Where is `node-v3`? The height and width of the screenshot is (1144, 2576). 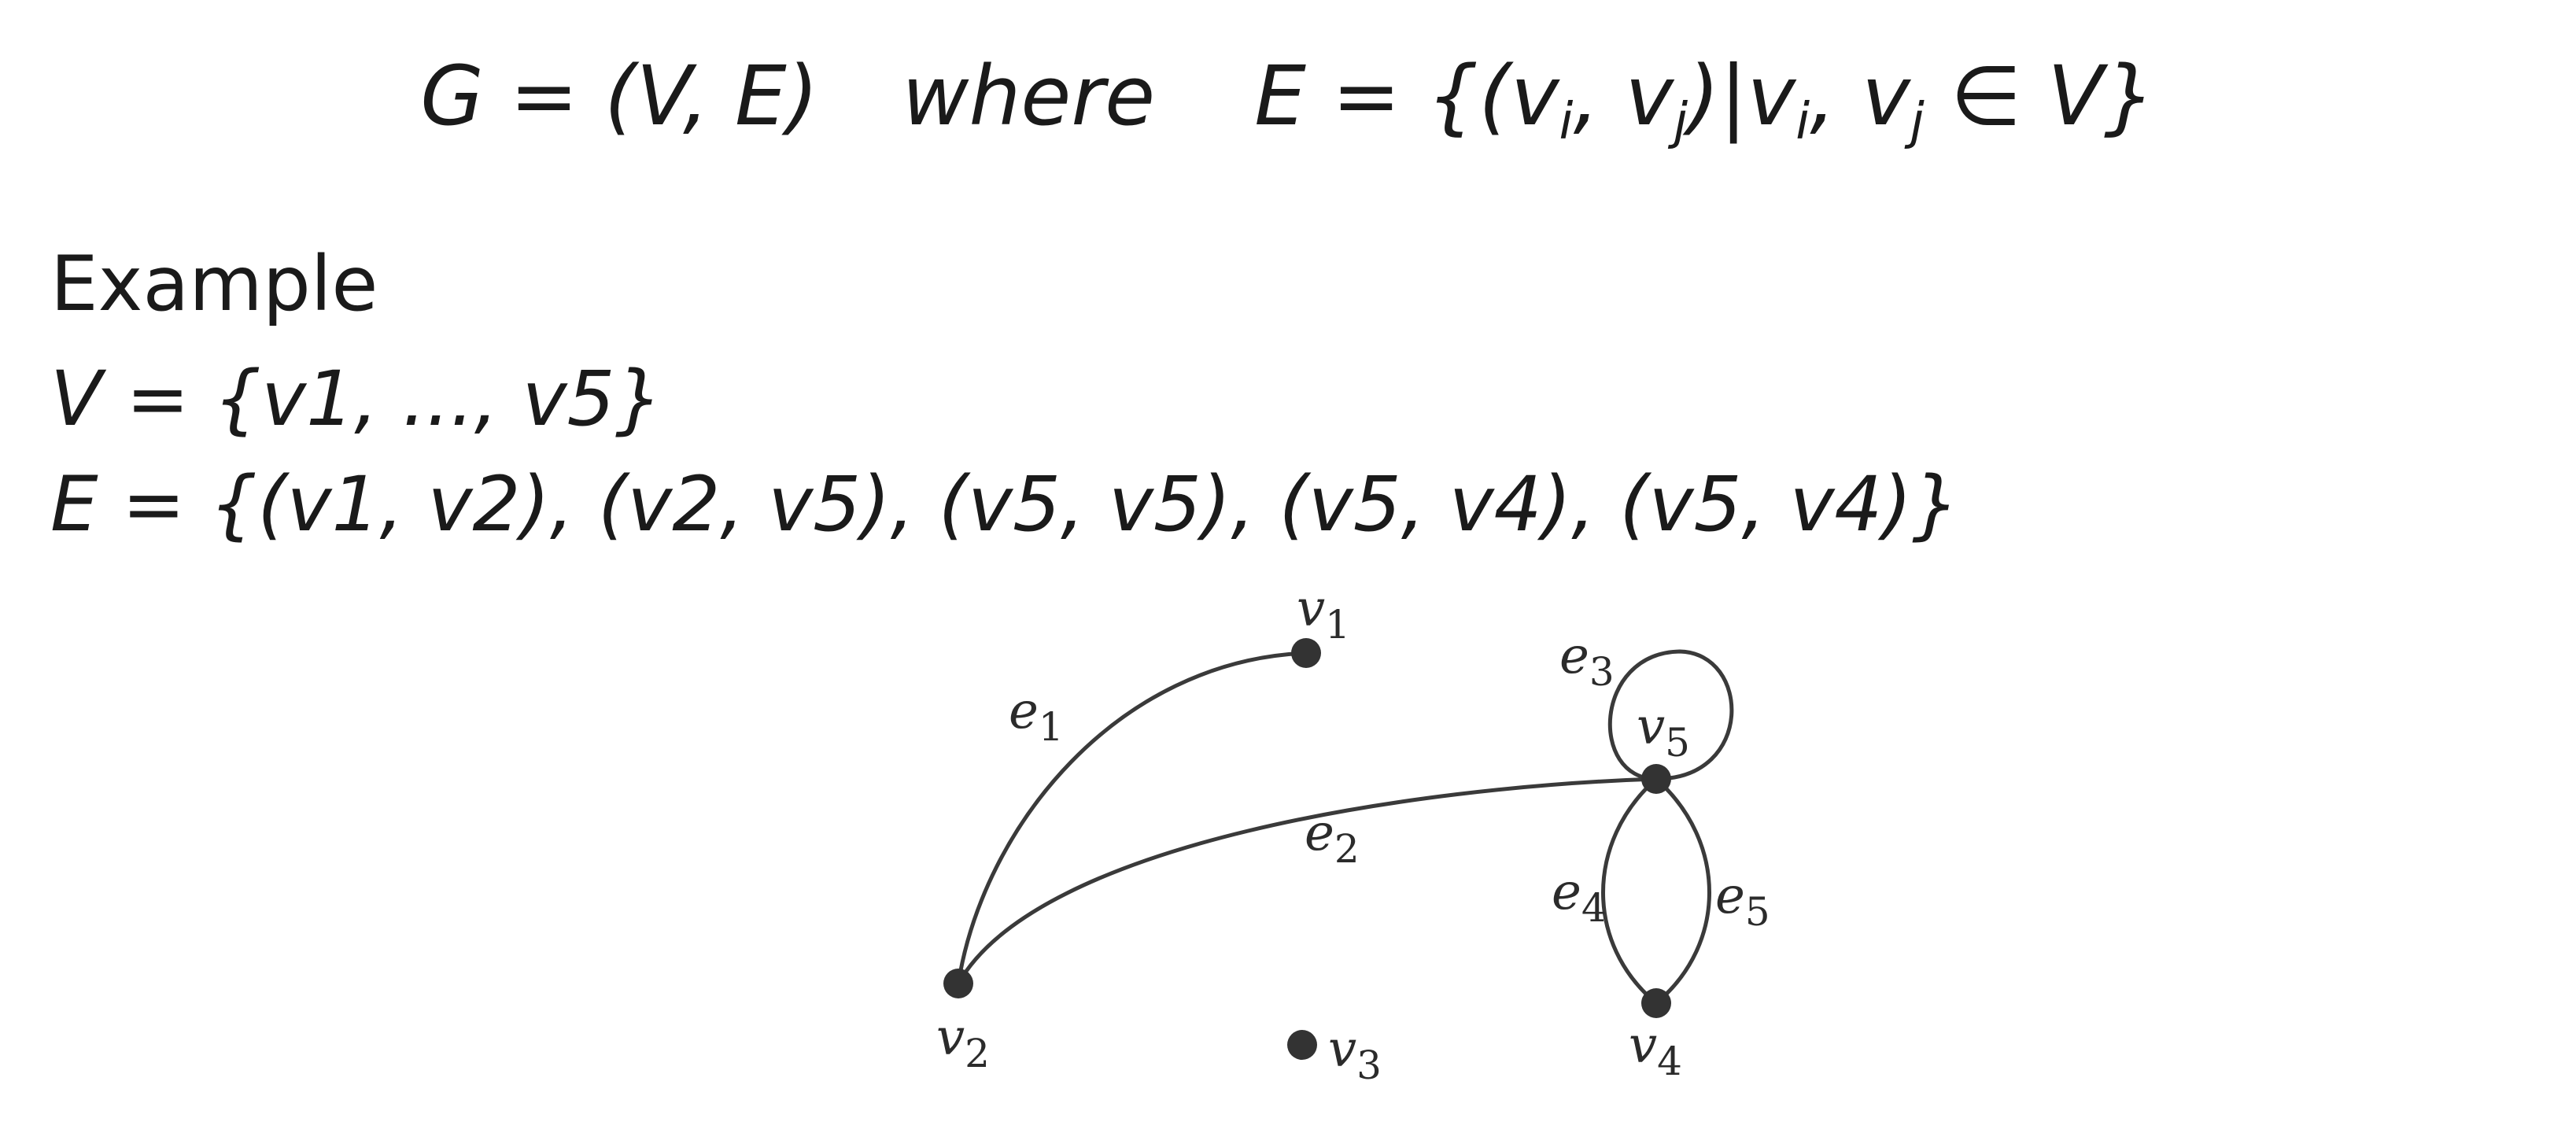 node-v3 is located at coordinates (1302, 1045).